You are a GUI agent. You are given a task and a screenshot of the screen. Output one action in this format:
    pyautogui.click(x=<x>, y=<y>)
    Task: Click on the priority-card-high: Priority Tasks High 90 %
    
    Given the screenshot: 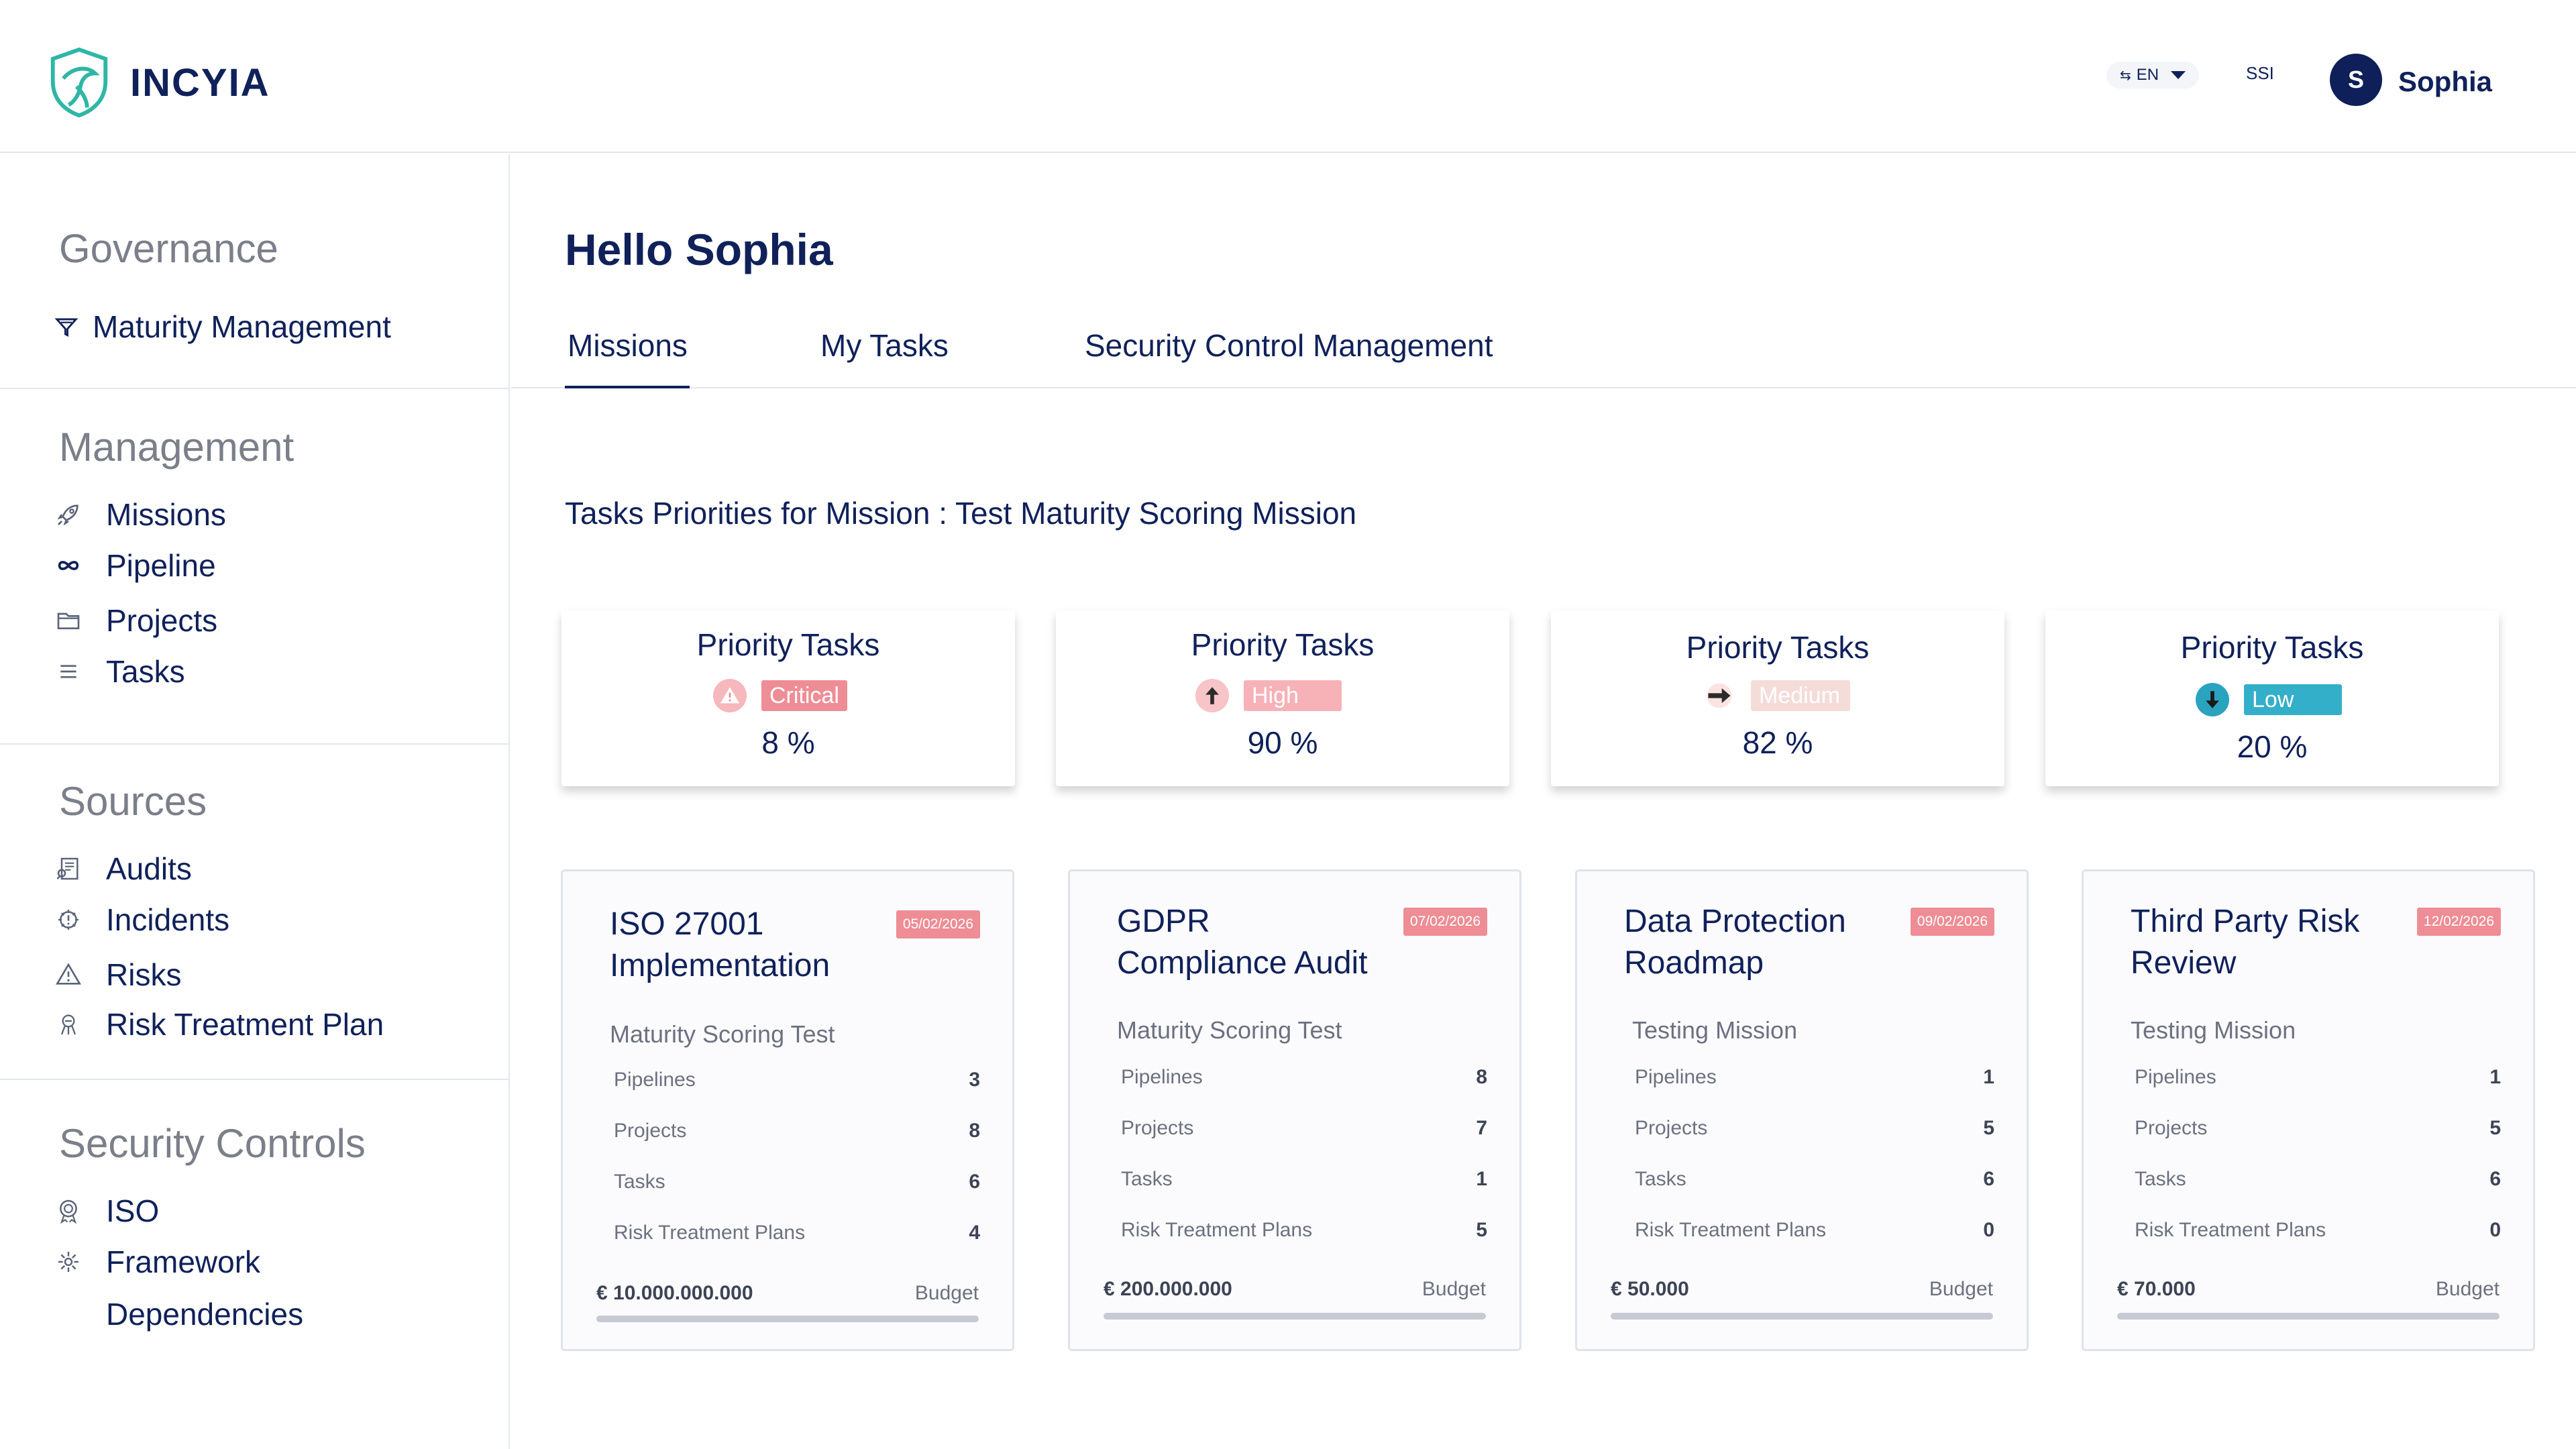 What is the action you would take?
    pyautogui.click(x=1282, y=698)
    